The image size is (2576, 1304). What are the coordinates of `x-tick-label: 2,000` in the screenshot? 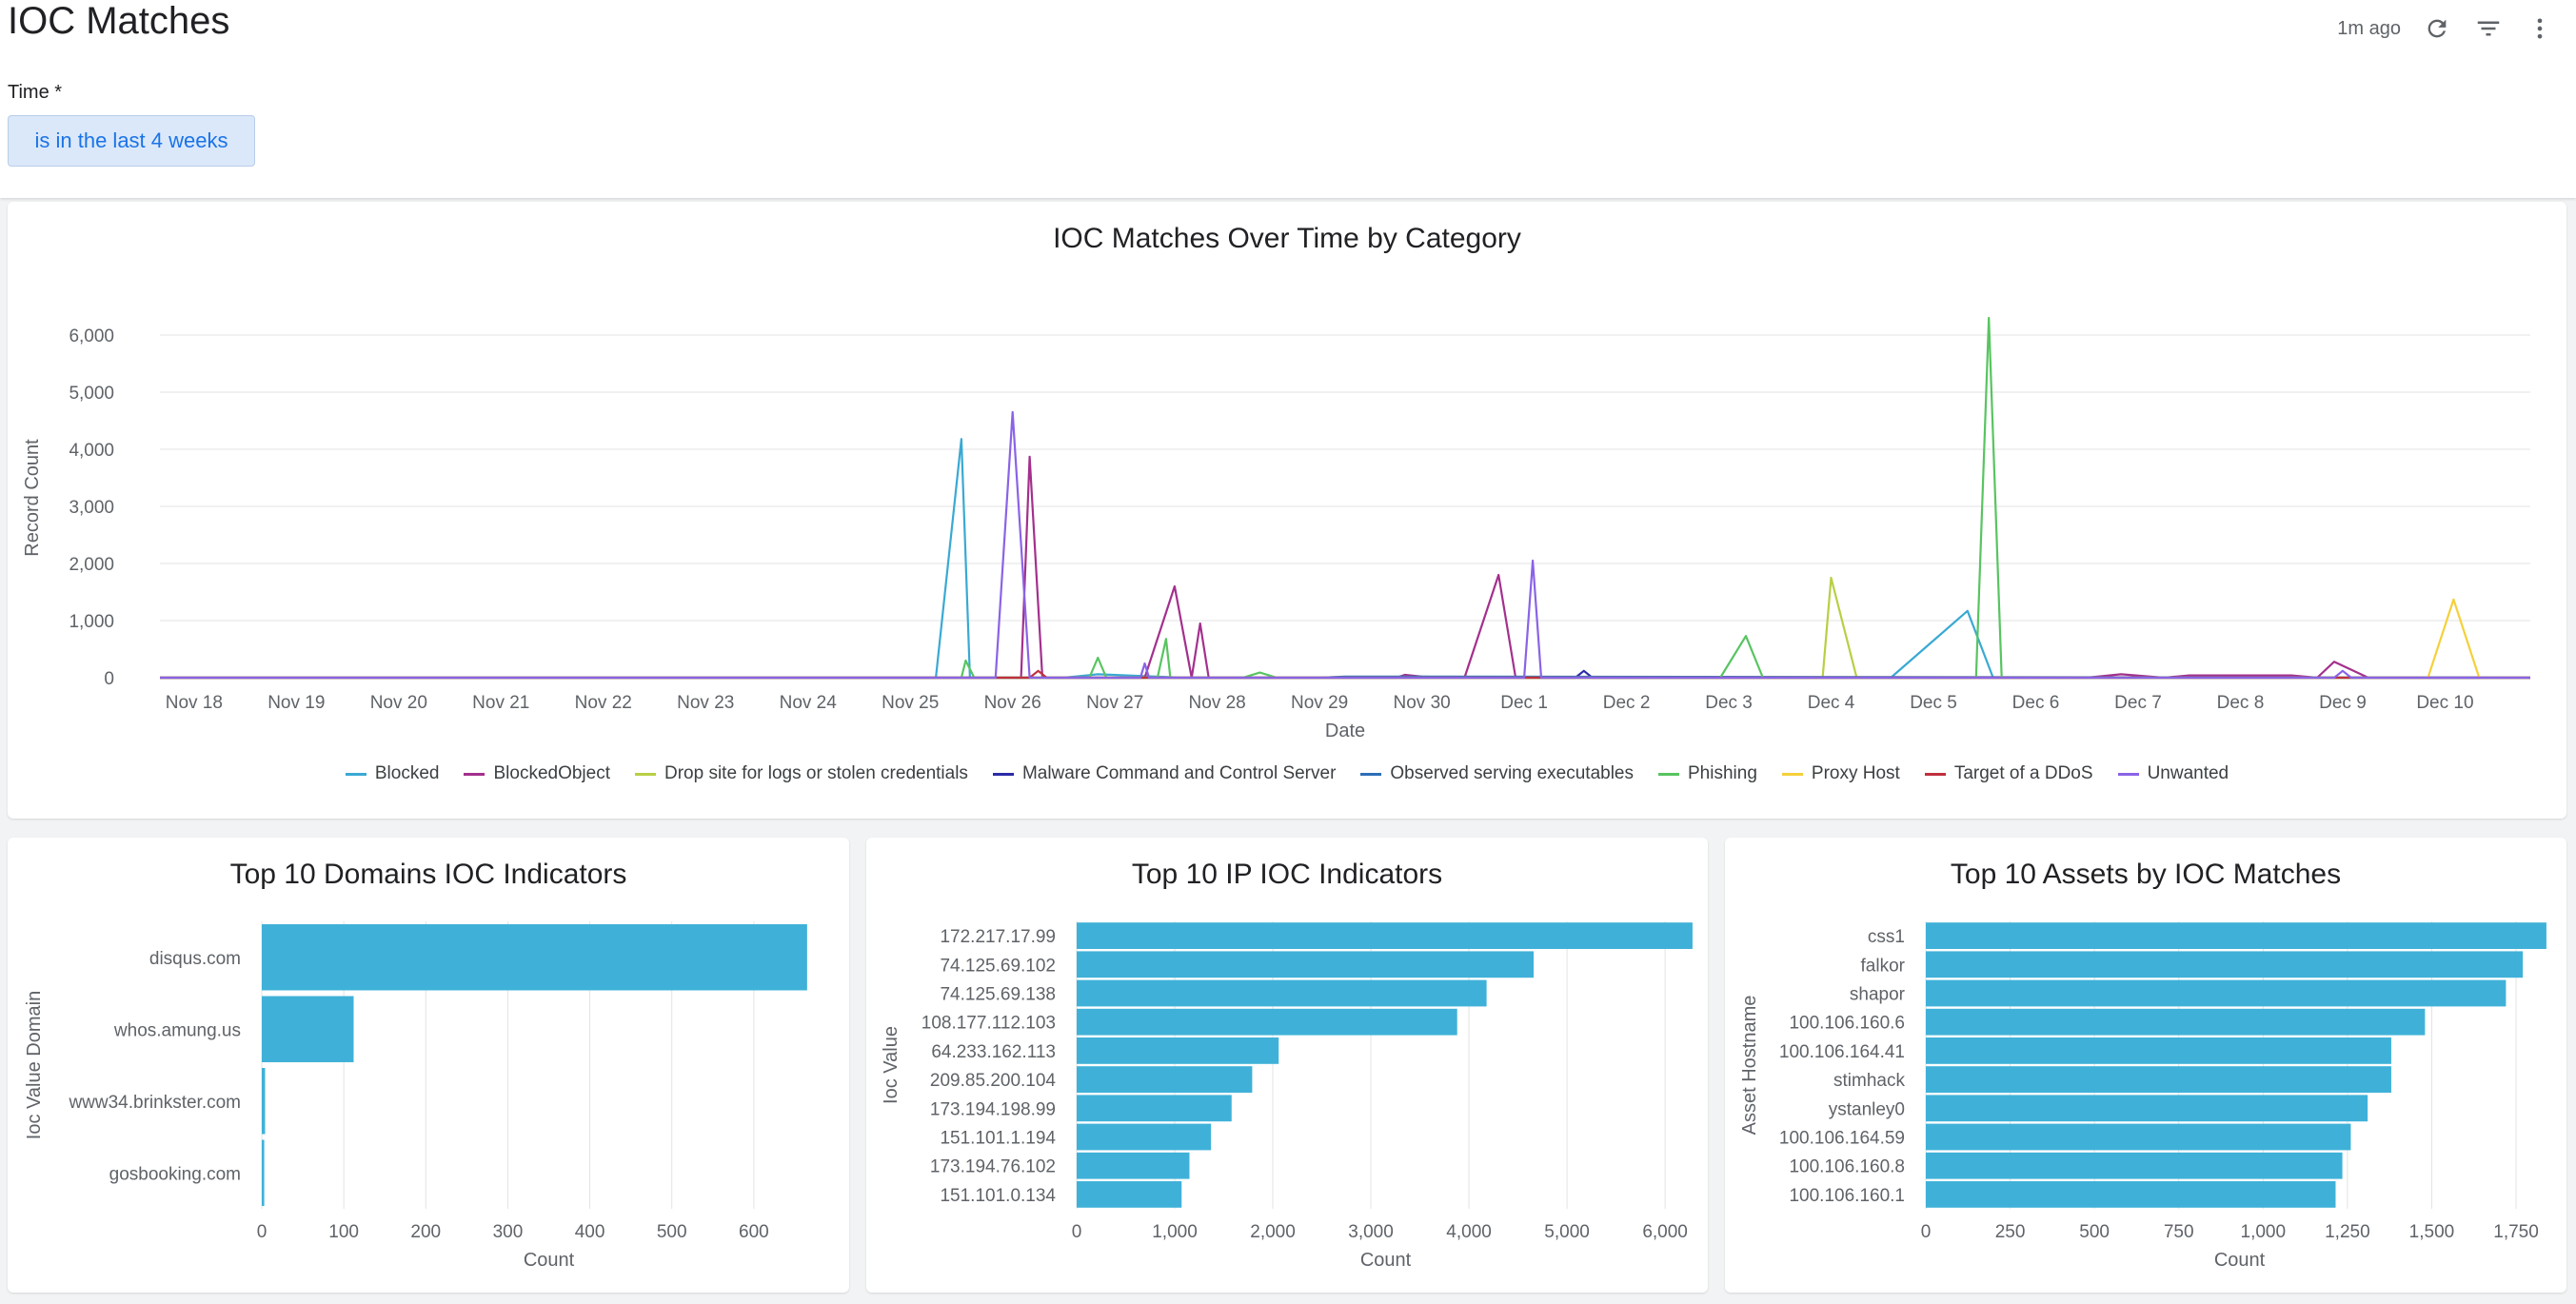 It's located at (1273, 1232).